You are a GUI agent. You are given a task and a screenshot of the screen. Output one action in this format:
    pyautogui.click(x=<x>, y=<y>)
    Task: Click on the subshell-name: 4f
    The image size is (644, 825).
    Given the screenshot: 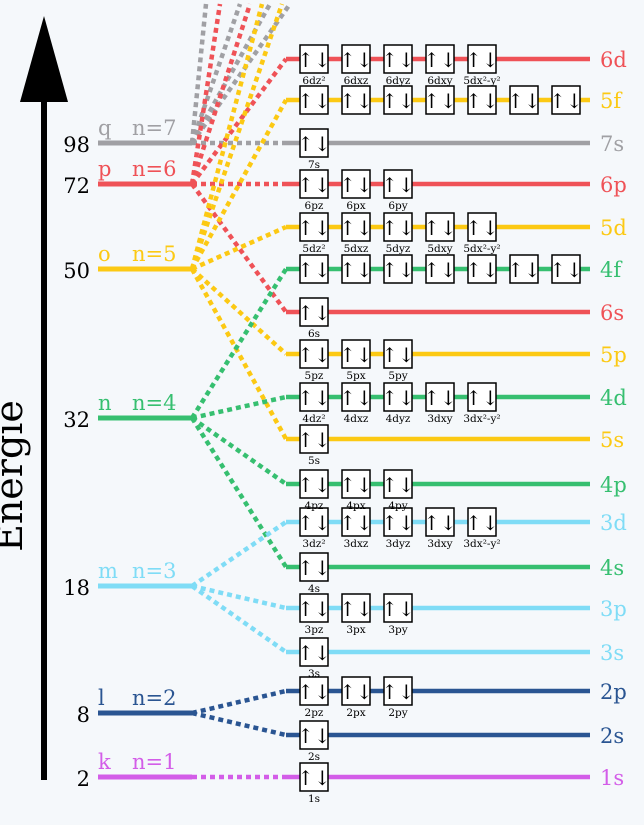 What is the action you would take?
    pyautogui.click(x=611, y=270)
    